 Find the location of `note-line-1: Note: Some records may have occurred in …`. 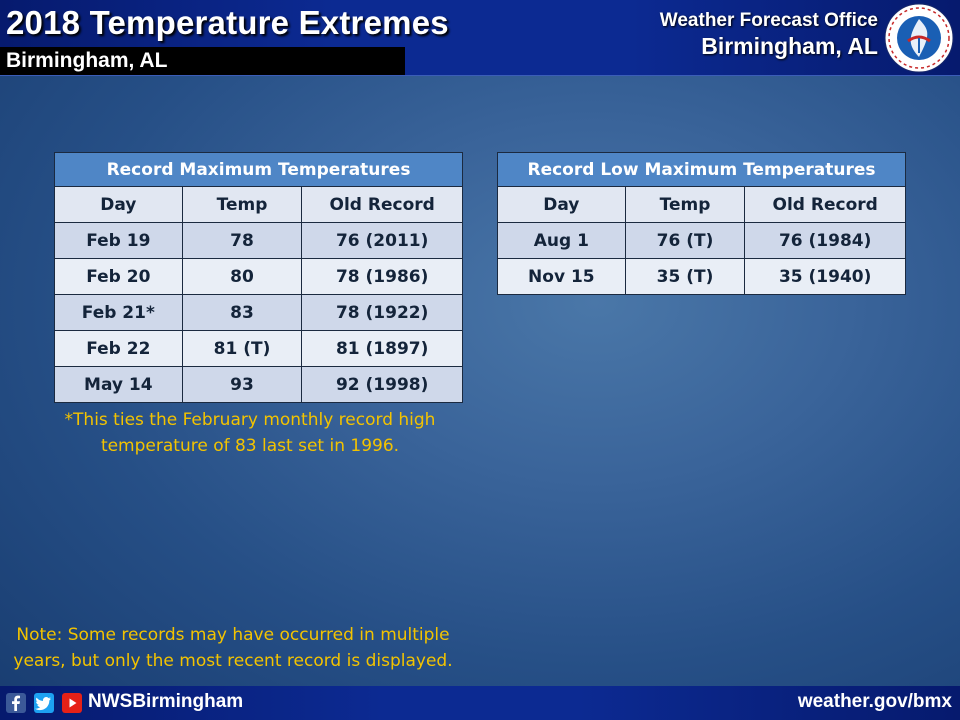

note-line-1: Note: Some records may have occurred in … is located at coordinates (233, 635).